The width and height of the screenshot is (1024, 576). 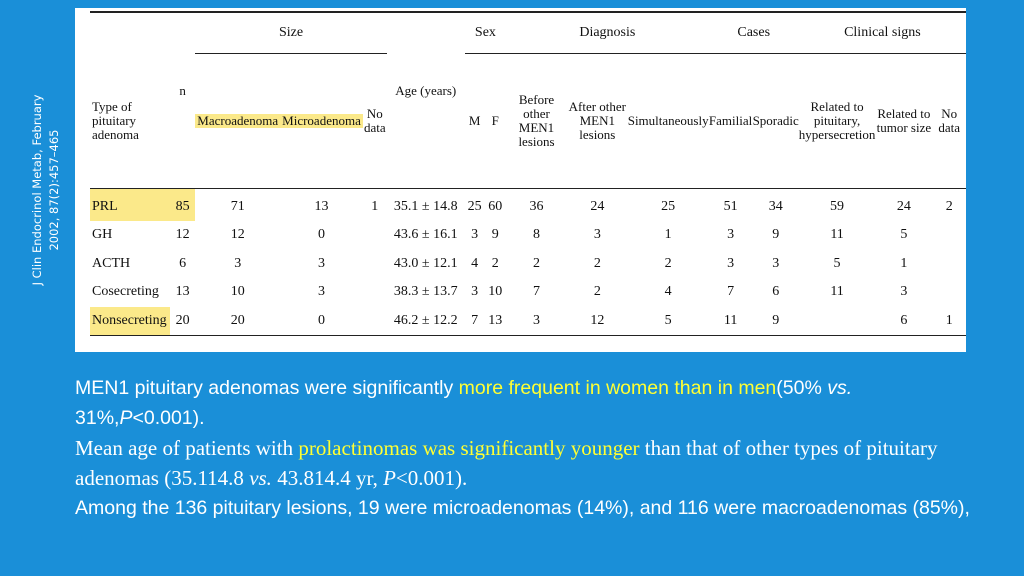 I want to click on cell-age: 43.6 ± 16.1, so click(x=425, y=235).